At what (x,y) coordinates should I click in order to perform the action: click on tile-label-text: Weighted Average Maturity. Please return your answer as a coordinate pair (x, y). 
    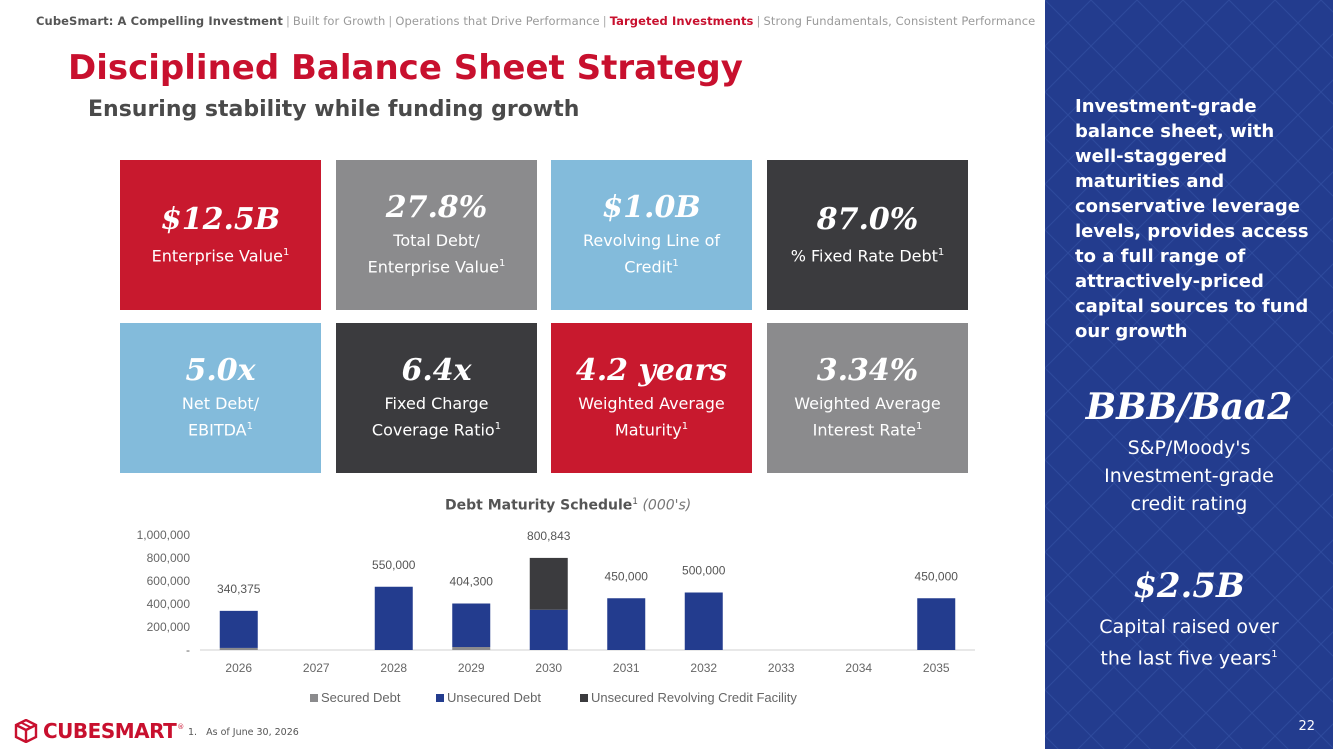
    Looking at the image, I should click on (651, 417).